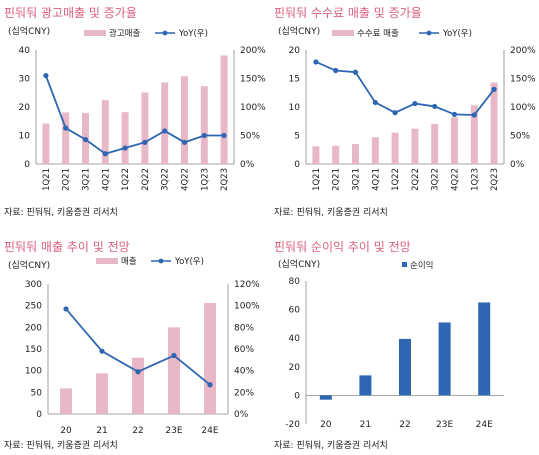 This screenshot has width=539, height=455. Describe the element at coordinates (342, 247) in the screenshot. I see `chart-title: 핀둬둬 순이익 추이 및 전망` at that location.